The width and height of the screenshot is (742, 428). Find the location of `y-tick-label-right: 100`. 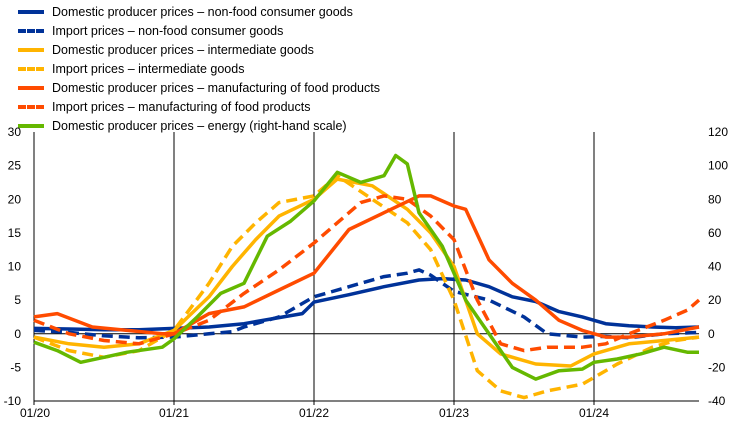

y-tick-label-right: 100 is located at coordinates (718, 166).